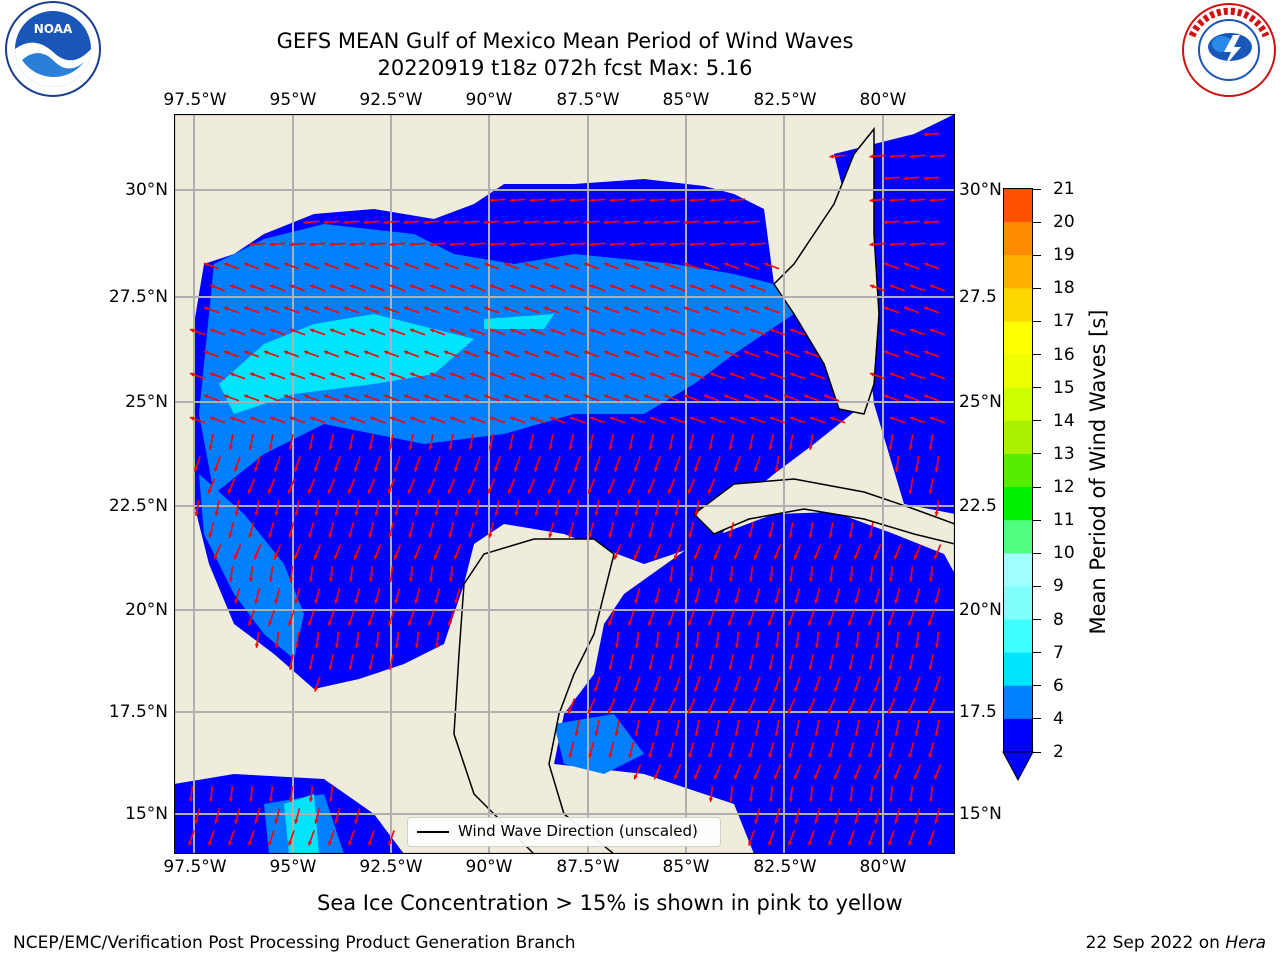 This screenshot has height=960, width=1280. I want to click on nws-logo, so click(1229, 50).